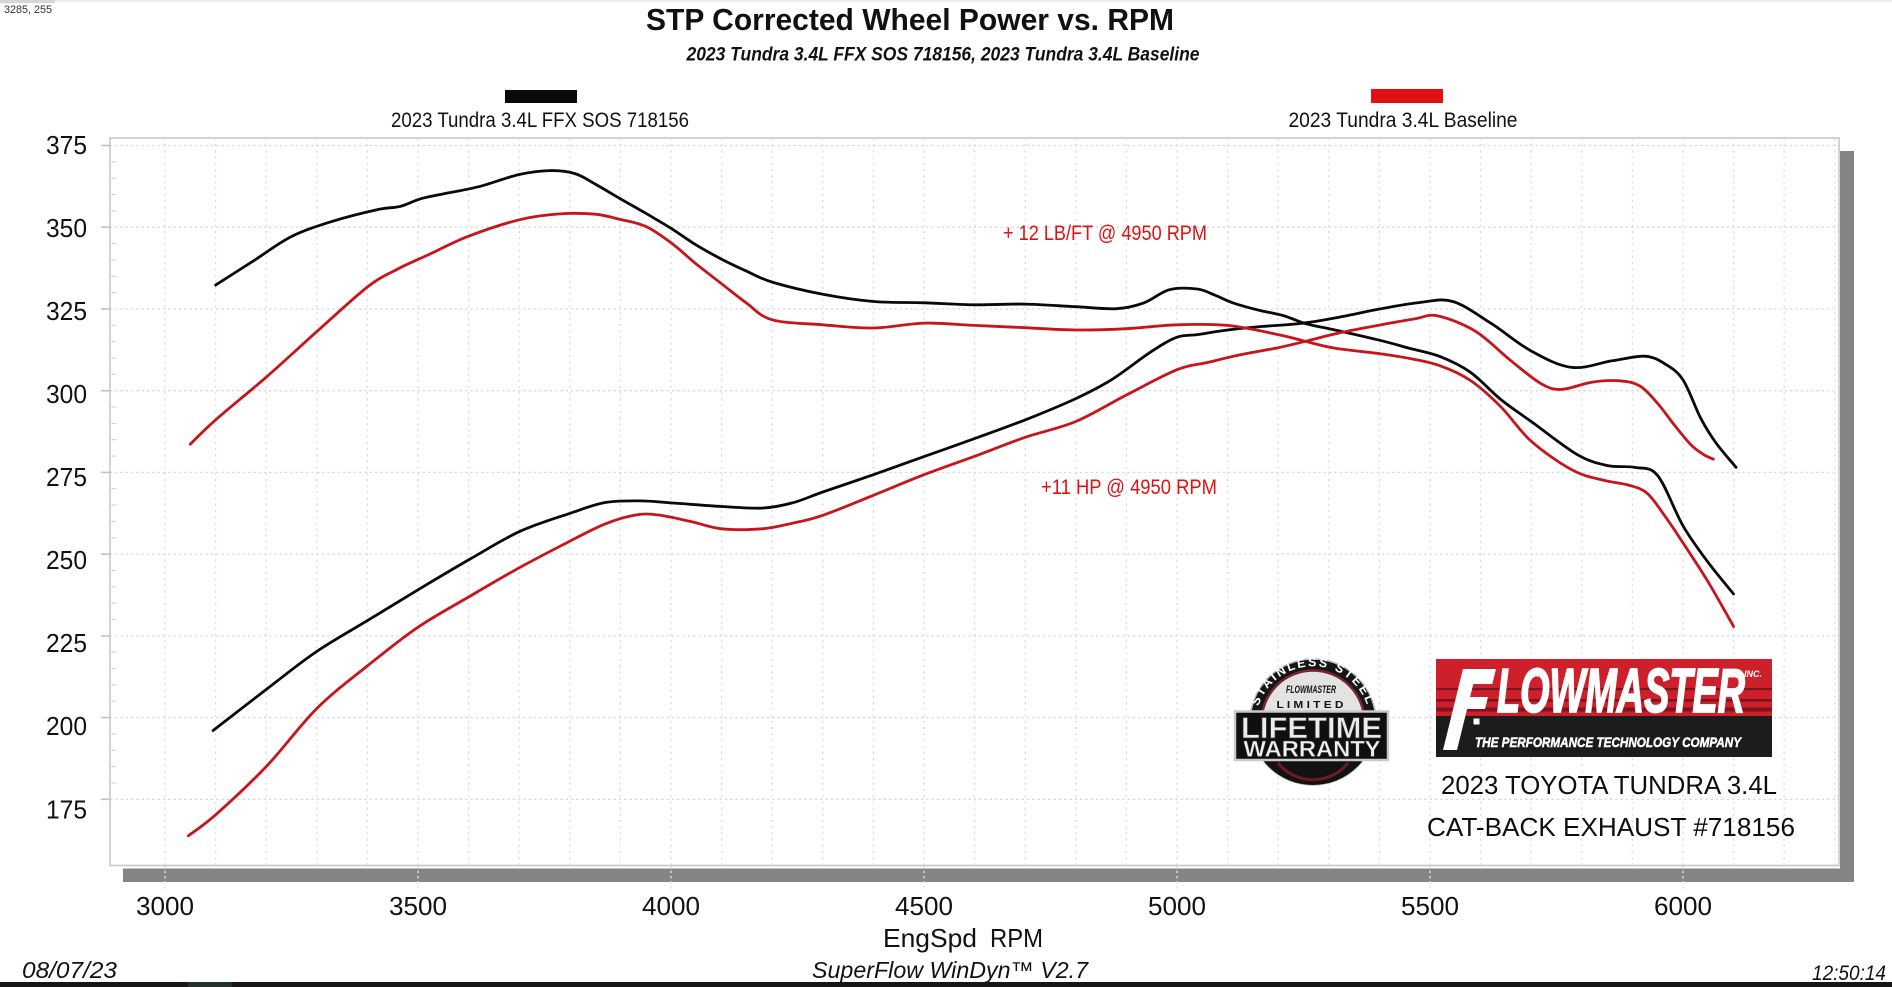 The image size is (1892, 987). What do you see at coordinates (1311, 690) in the screenshot?
I see `svg-text: FLOWMASTER` at bounding box center [1311, 690].